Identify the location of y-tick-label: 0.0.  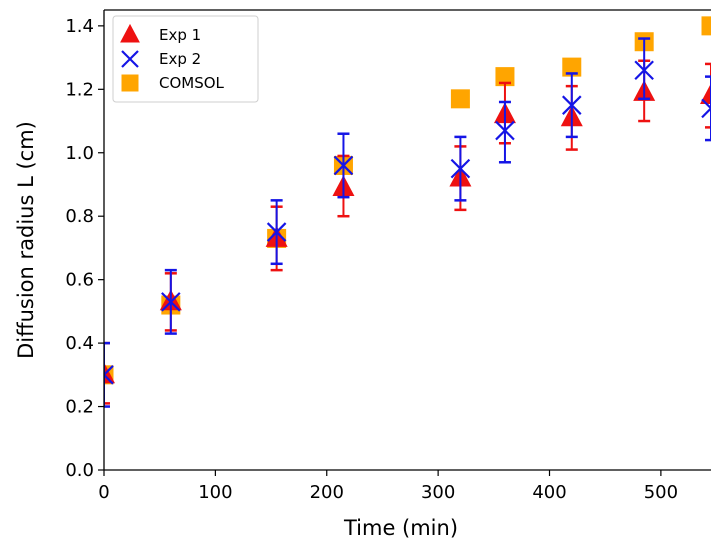
(79, 470).